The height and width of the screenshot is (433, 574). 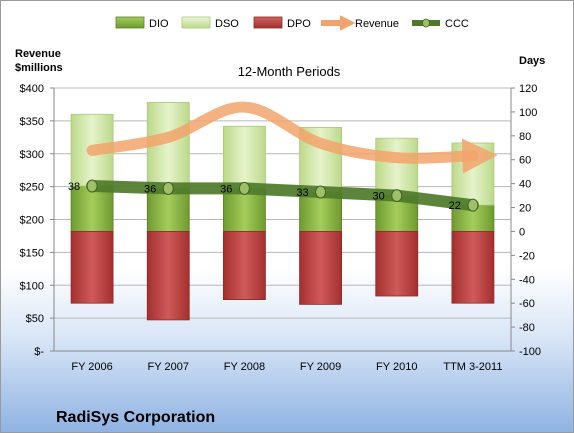 What do you see at coordinates (457, 24) in the screenshot?
I see `legend-label-ccc: CCC` at bounding box center [457, 24].